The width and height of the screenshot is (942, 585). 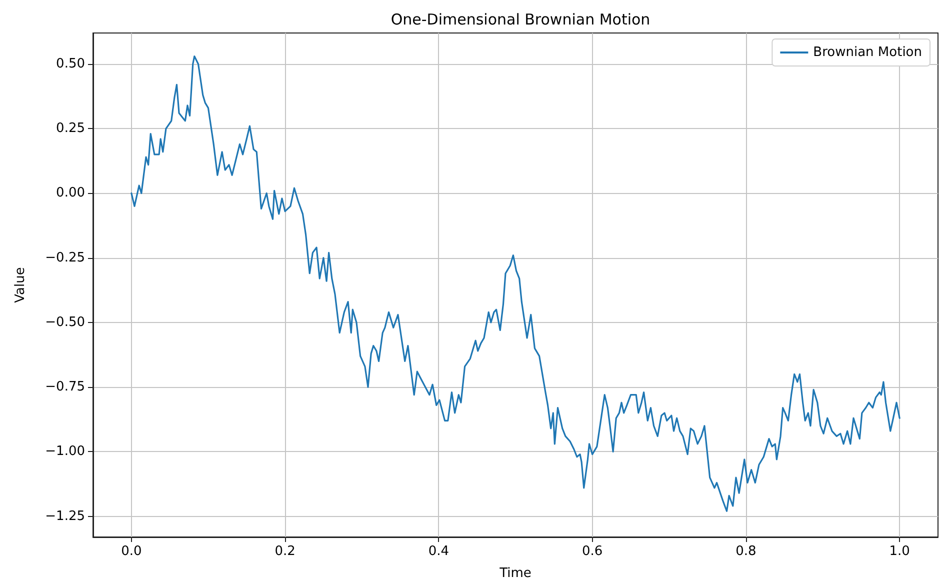 What do you see at coordinates (65, 387) in the screenshot?
I see `y-tick-label: −0.75` at bounding box center [65, 387].